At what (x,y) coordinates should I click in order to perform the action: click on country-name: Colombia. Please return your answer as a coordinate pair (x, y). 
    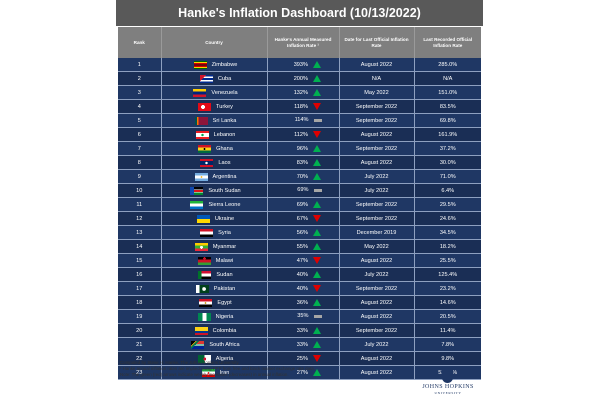
    Looking at the image, I should click on (224, 330).